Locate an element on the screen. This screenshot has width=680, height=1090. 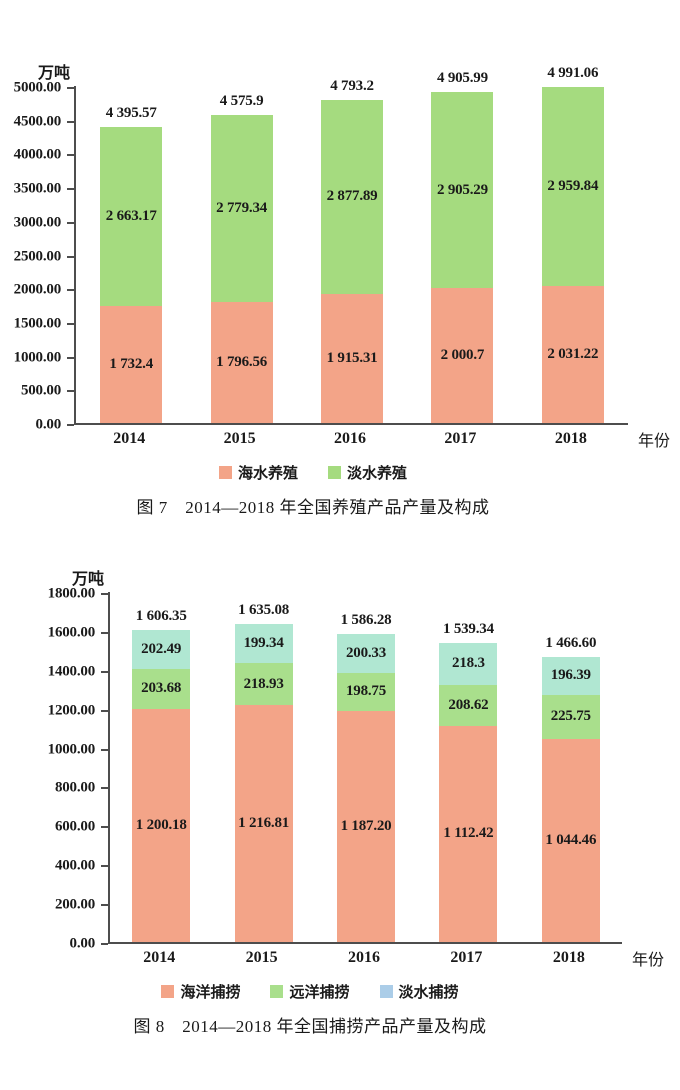
bar-segment-label: 208.62 is located at coordinates (468, 704).